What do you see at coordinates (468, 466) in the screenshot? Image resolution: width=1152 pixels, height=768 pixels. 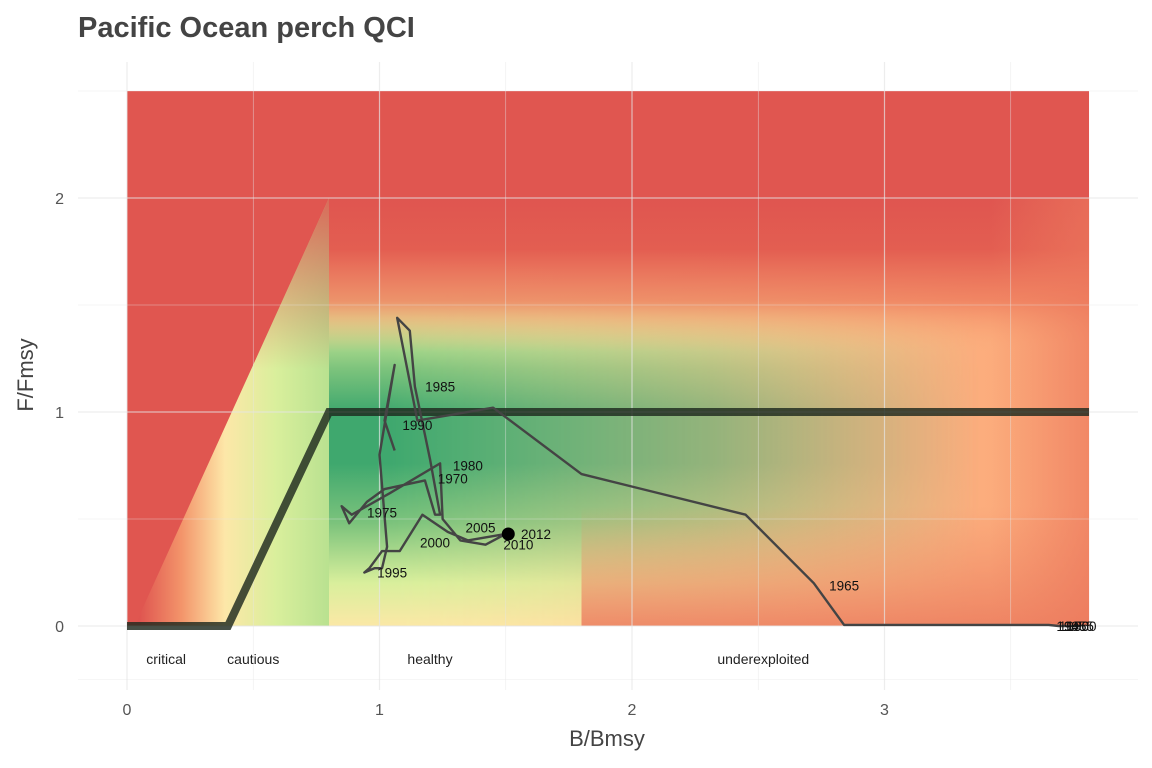 I see `year-label-1980: 1980` at bounding box center [468, 466].